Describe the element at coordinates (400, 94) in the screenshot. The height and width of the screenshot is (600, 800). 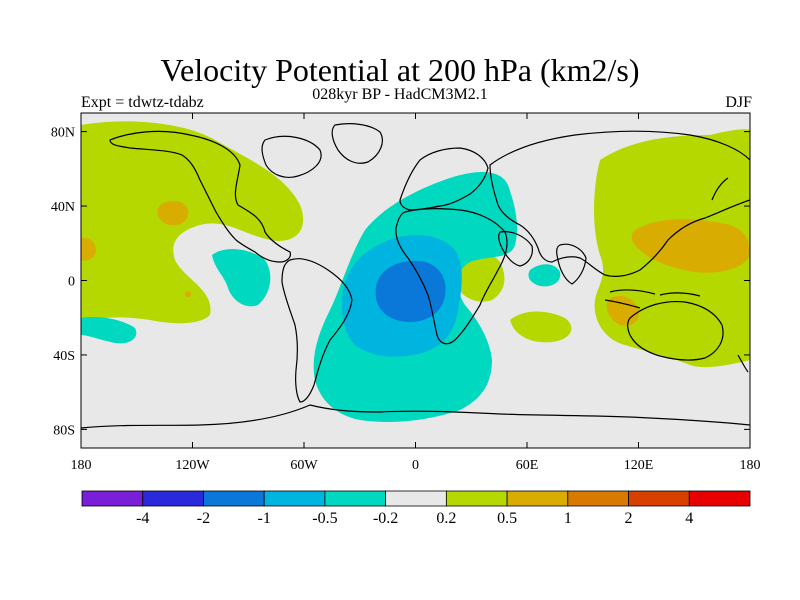
I see `map-subtitle: 028kyr BP - HadCM3M2.1` at that location.